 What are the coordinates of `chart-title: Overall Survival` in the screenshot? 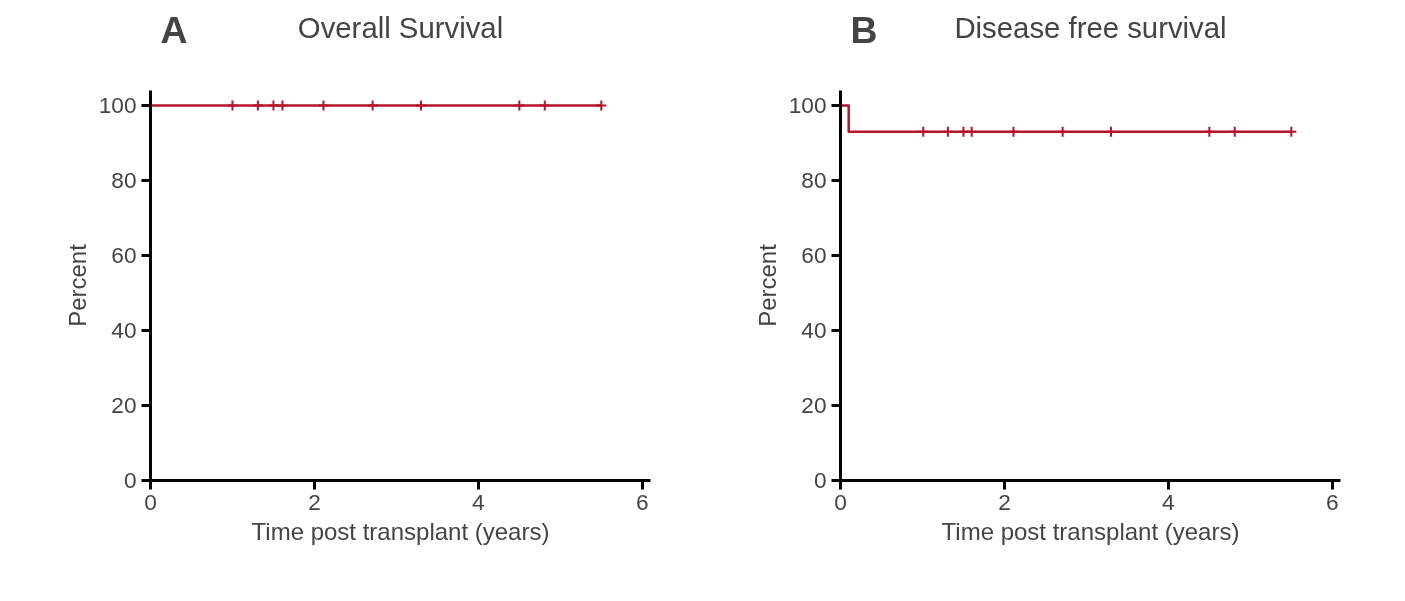 It's located at (400, 27).